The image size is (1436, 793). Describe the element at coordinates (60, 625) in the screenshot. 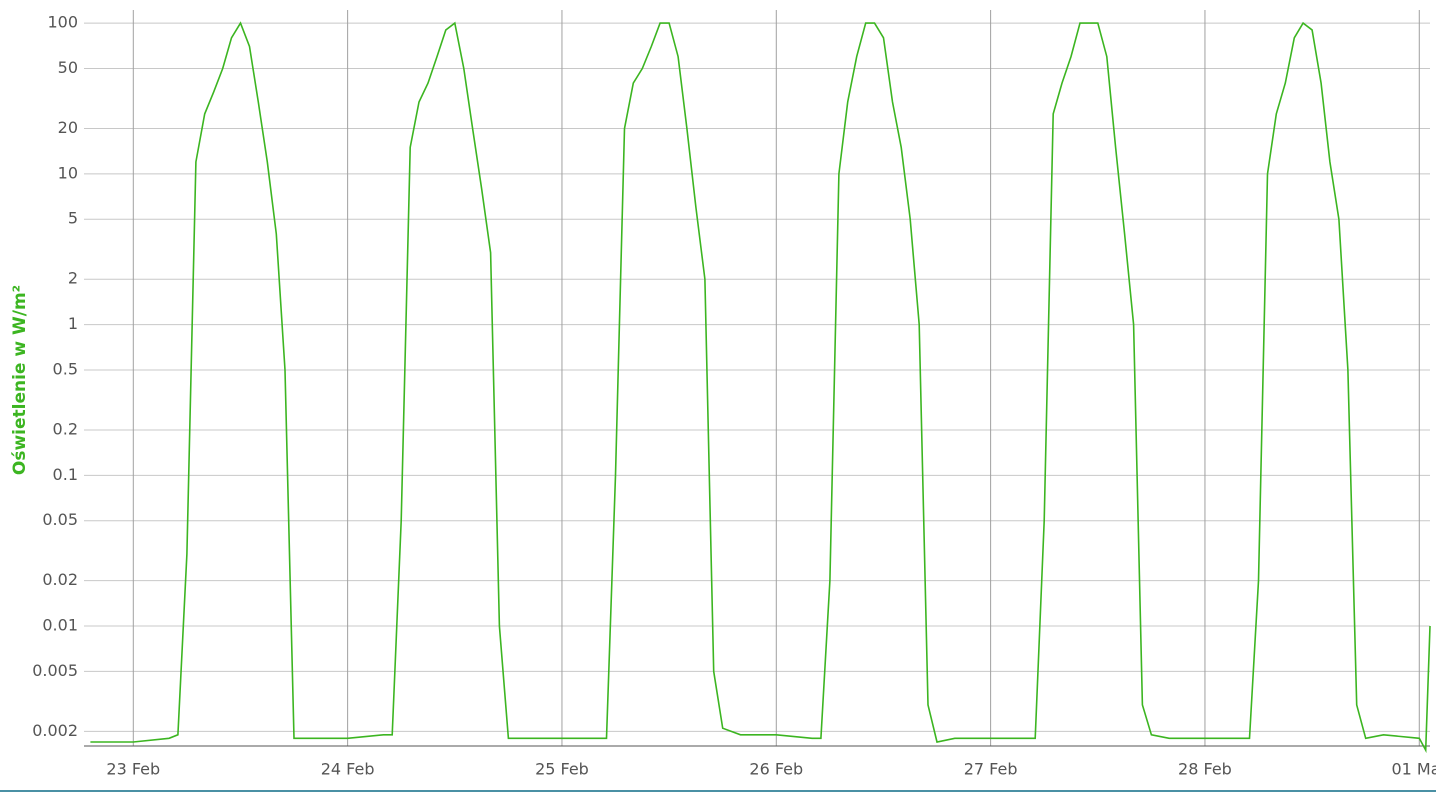

I see `y-tick-label: 0.01` at that location.